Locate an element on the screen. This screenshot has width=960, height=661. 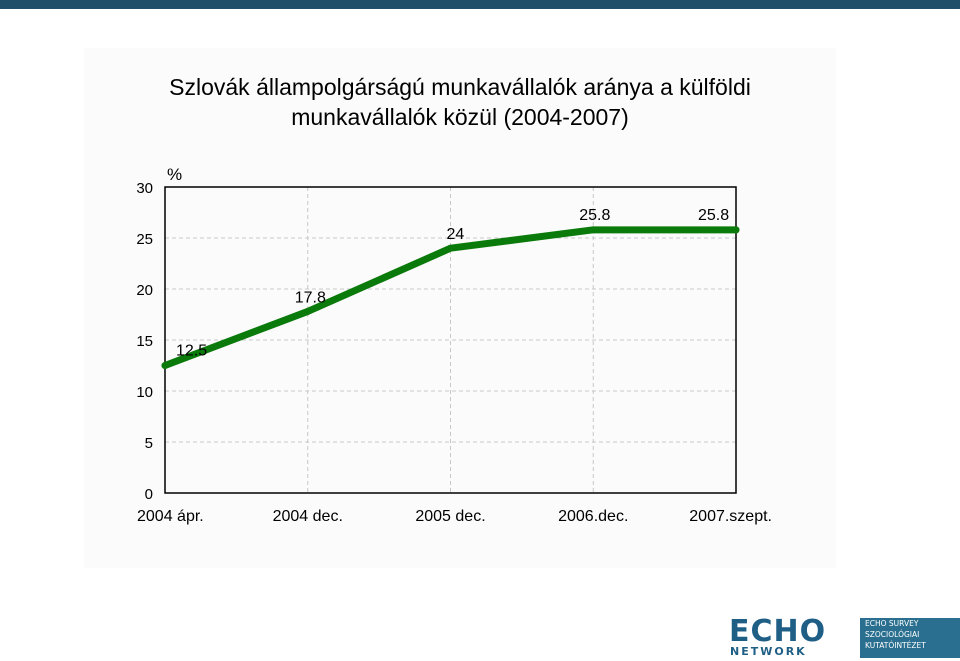
data-label: 24 is located at coordinates (456, 234).